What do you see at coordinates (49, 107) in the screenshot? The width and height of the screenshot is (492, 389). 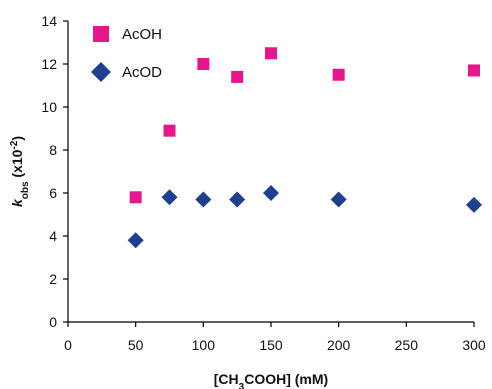 I see `y-tick-label: 10` at bounding box center [49, 107].